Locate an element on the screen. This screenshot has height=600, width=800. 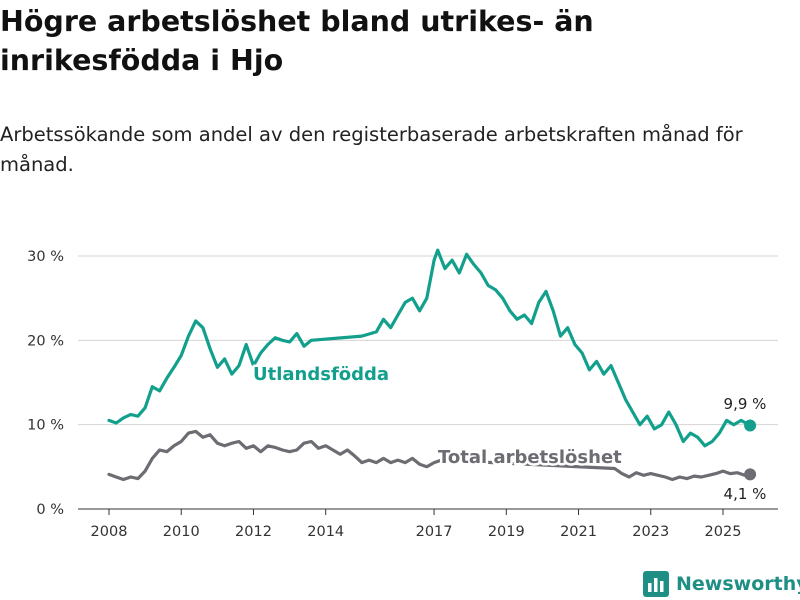
y-tick-label: 20 % is located at coordinates (45, 341).